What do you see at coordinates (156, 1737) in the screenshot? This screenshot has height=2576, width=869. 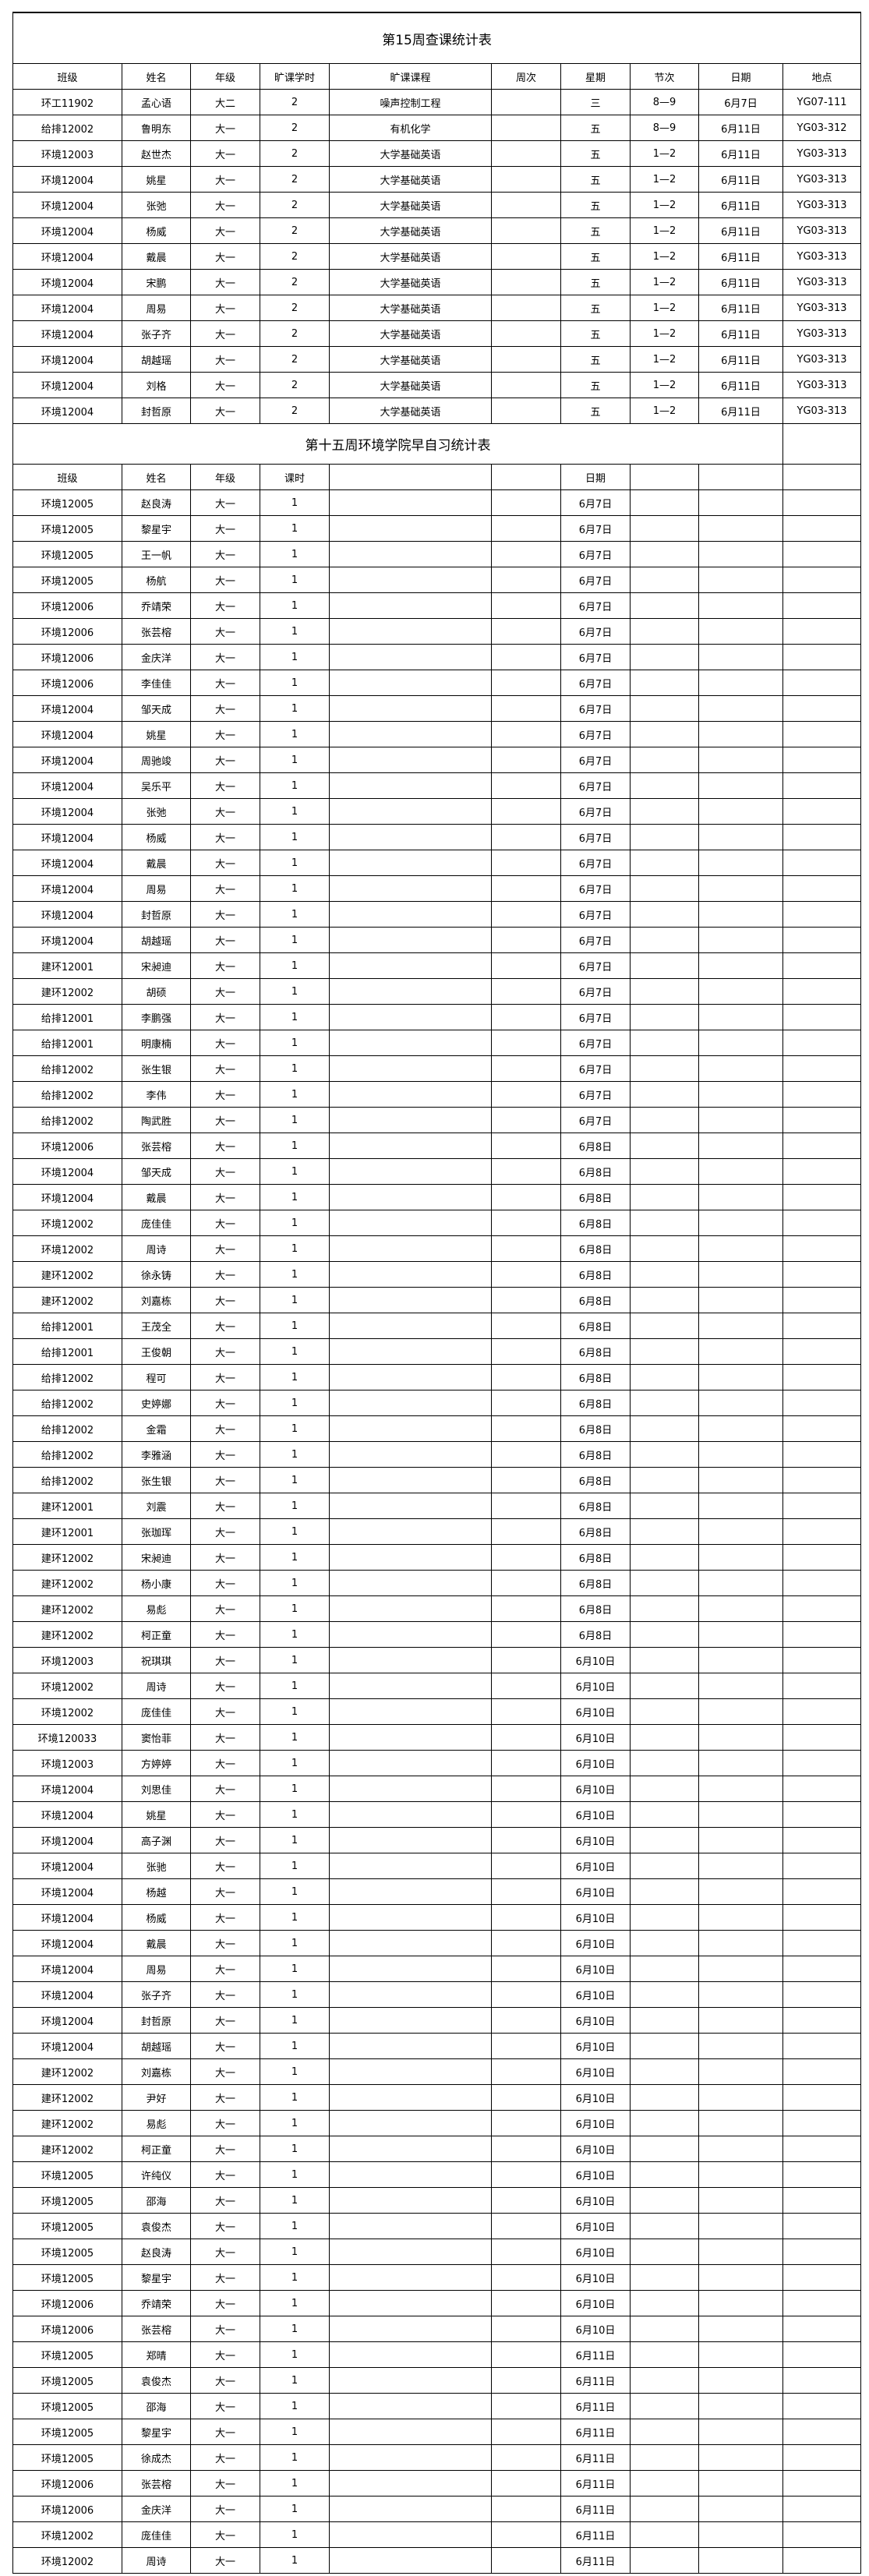 I see `cell-name: 窦怡菲` at bounding box center [156, 1737].